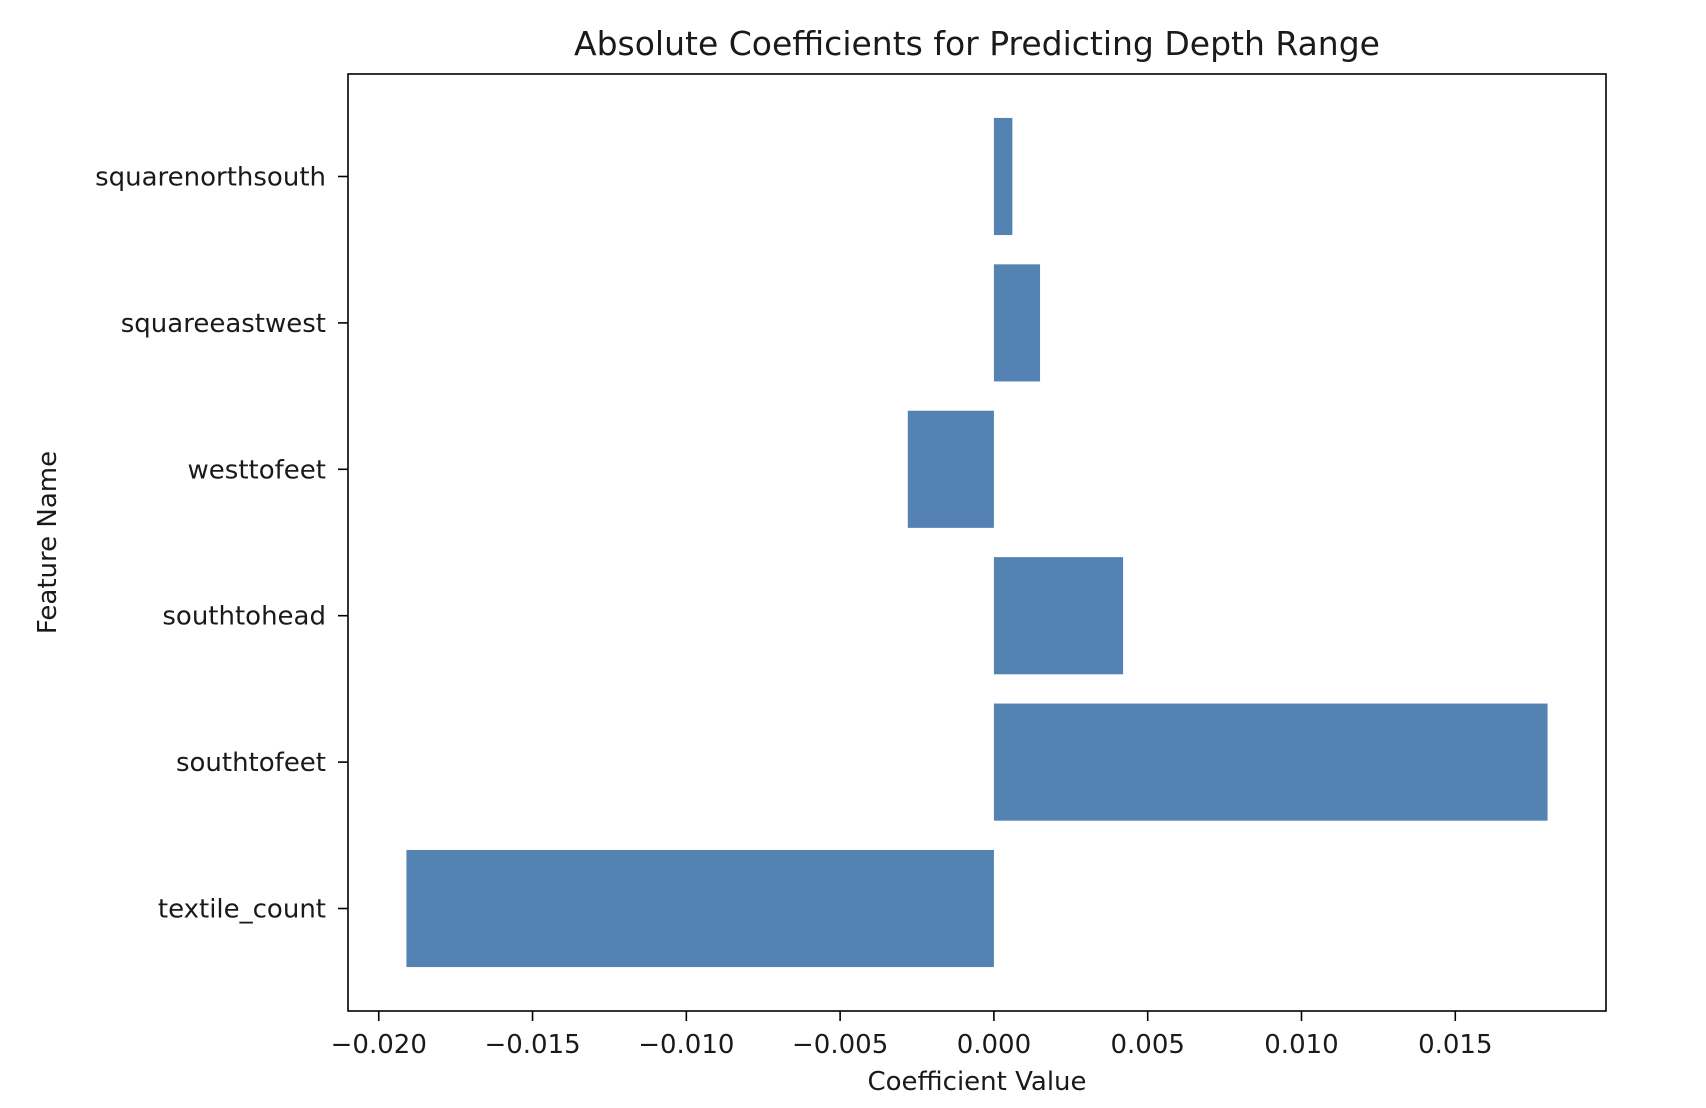 The image size is (1706, 1108). I want to click on x-tick-label: 0.005, so click(1147, 1045).